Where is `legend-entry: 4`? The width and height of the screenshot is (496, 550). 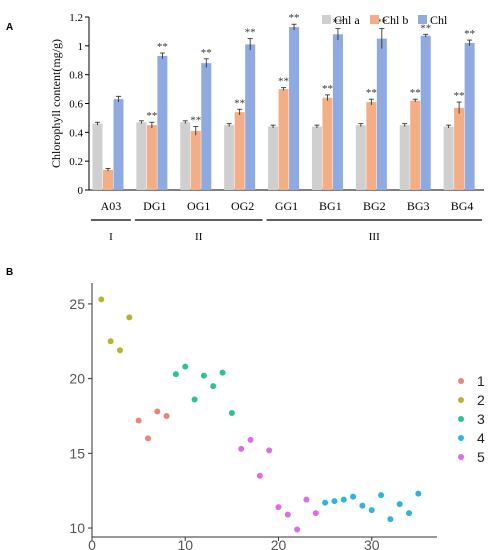
legend-entry: 4 is located at coordinates (481, 438).